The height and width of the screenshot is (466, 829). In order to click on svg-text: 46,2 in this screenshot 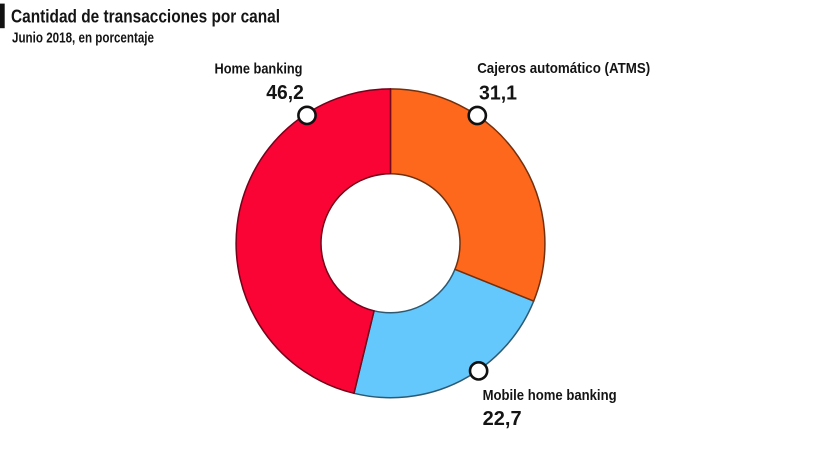, I will do `click(285, 93)`.